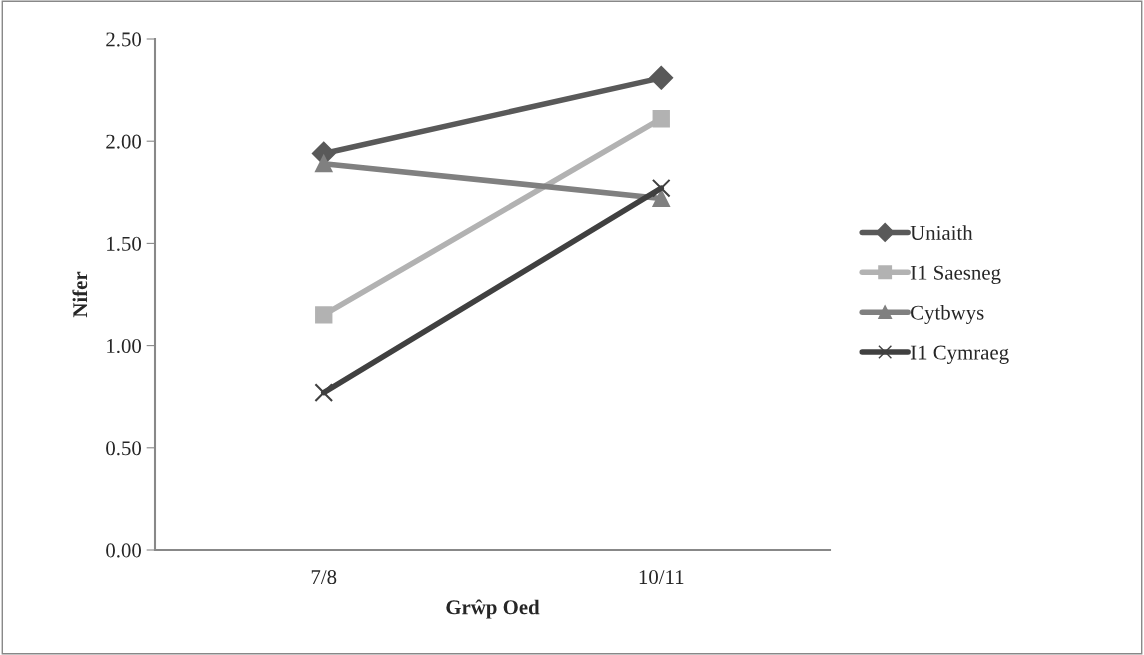  Describe the element at coordinates (124, 243) in the screenshot. I see `y-tick-label: 1.50` at that location.